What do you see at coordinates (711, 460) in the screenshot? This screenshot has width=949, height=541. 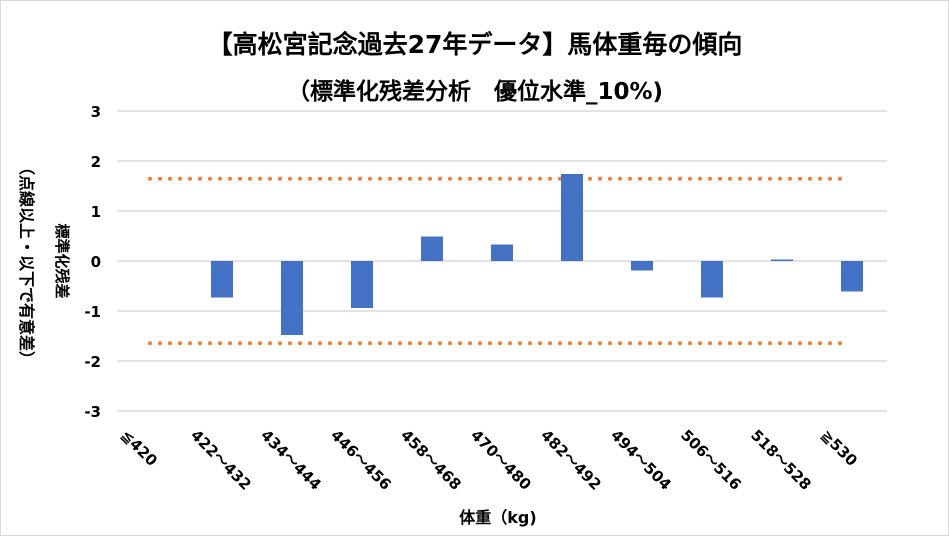 I see `x-tick-label: 506～516` at bounding box center [711, 460].